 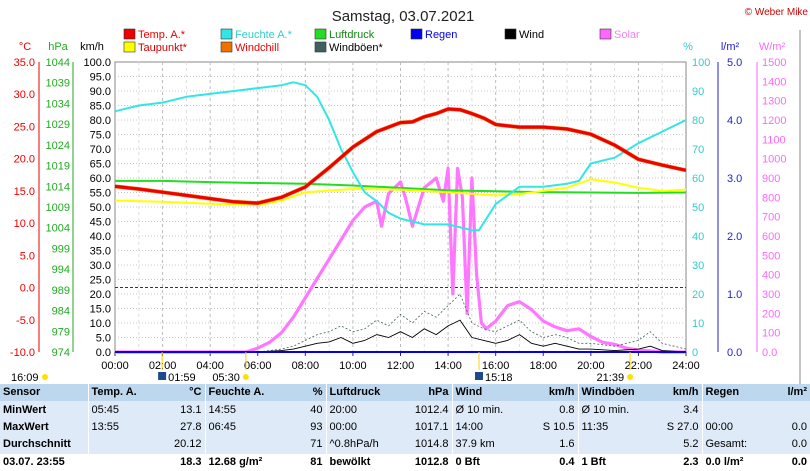 I want to click on solar-axis-tick: 1500, so click(x=774, y=63).